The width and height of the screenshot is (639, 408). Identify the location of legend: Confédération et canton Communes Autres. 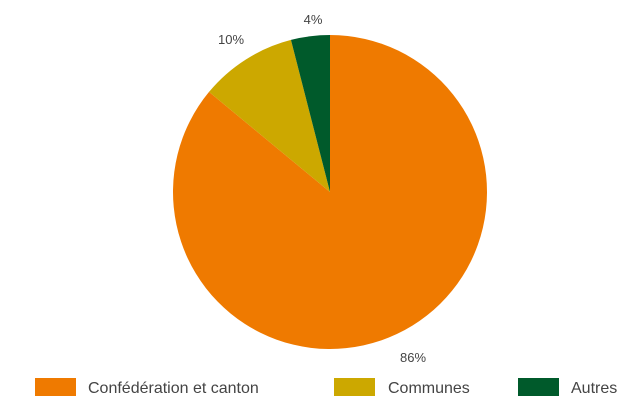
(326, 387).